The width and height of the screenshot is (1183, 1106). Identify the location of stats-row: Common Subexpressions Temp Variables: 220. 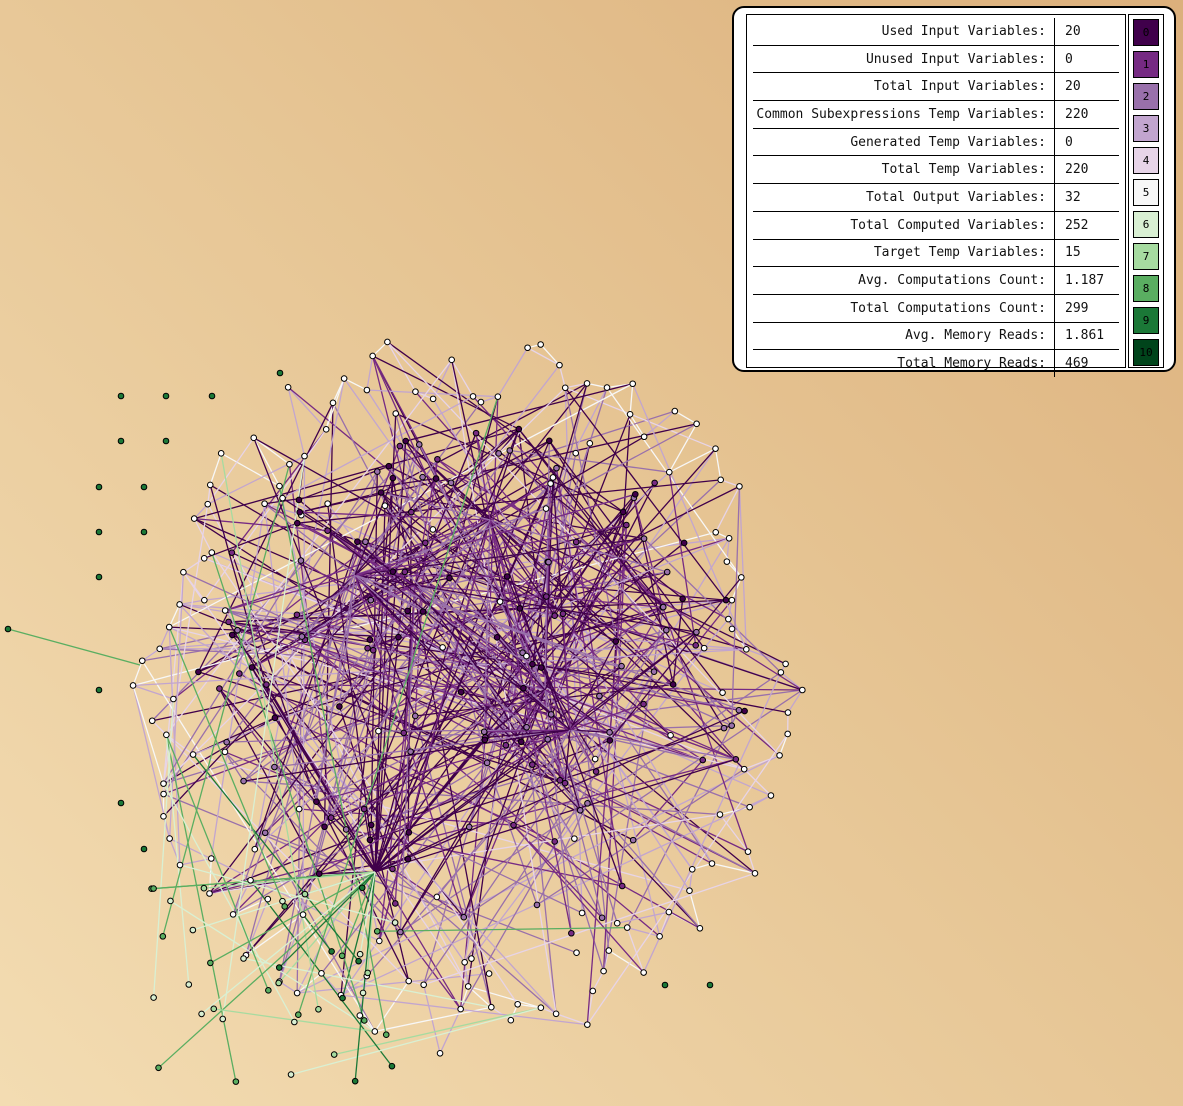
(936, 115).